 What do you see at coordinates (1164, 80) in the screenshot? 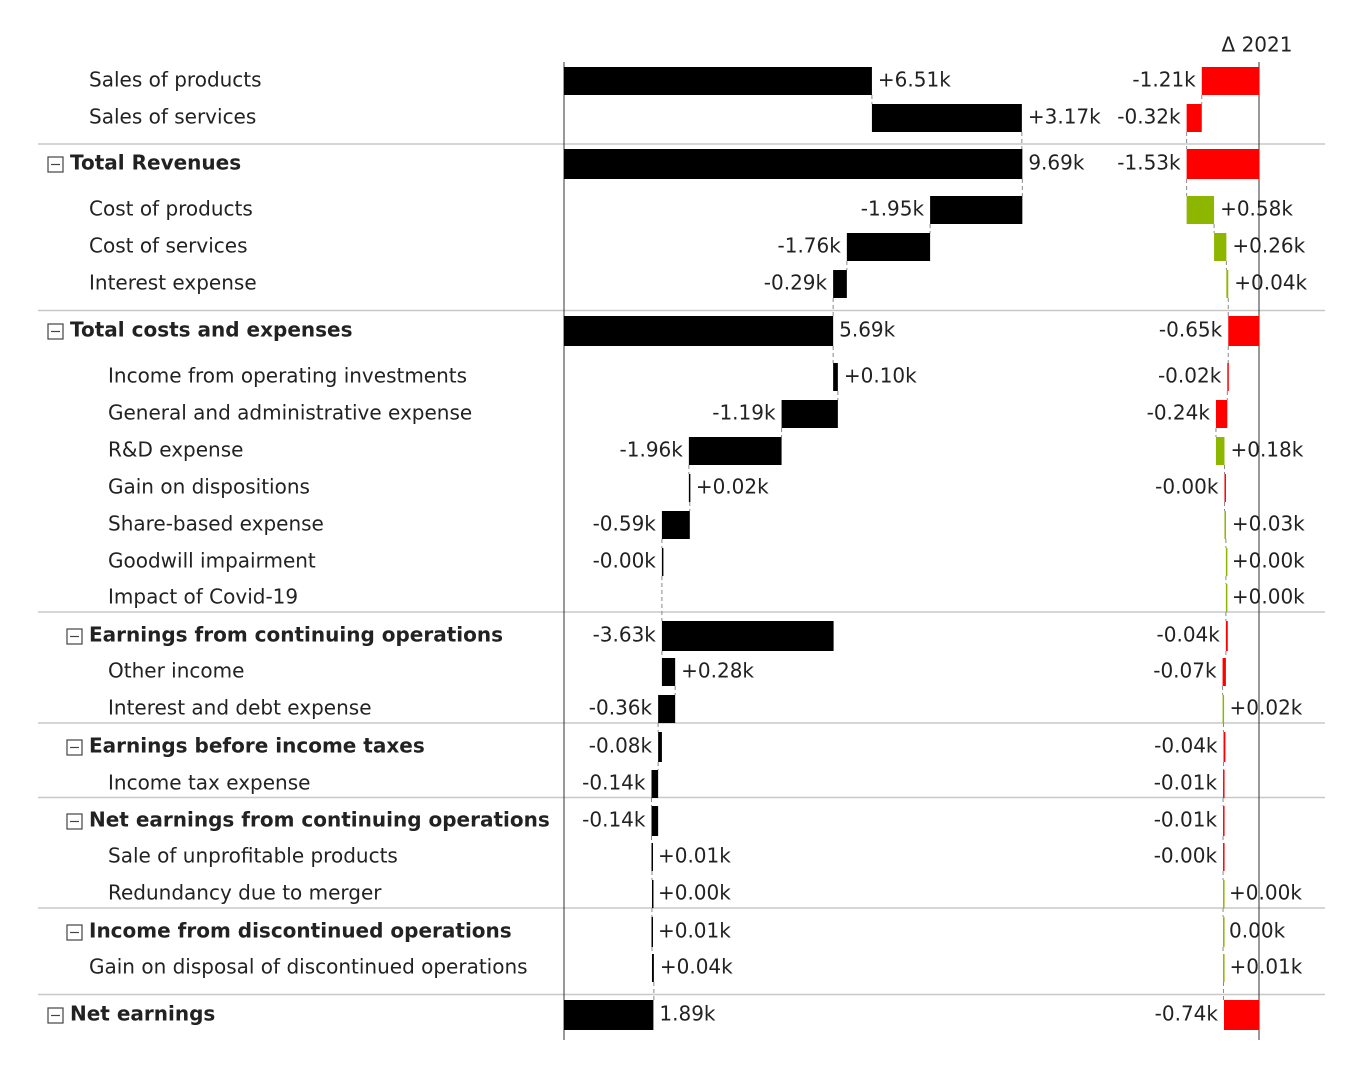
I see `value-label: -1.21k` at bounding box center [1164, 80].